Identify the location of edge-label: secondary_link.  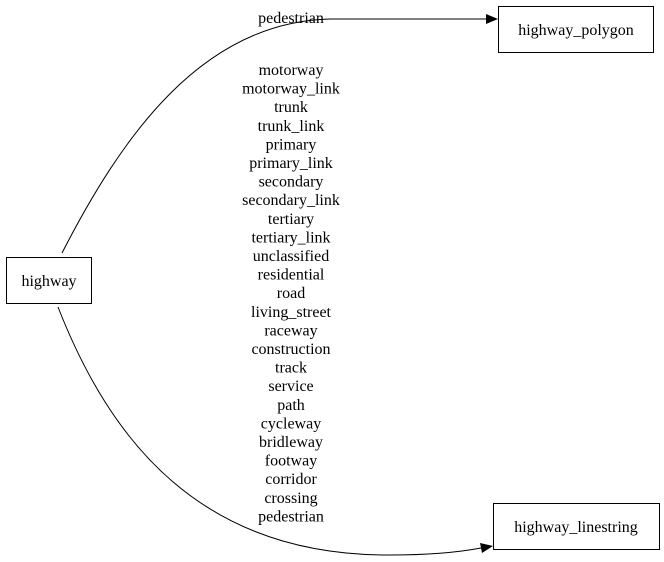
(291, 200).